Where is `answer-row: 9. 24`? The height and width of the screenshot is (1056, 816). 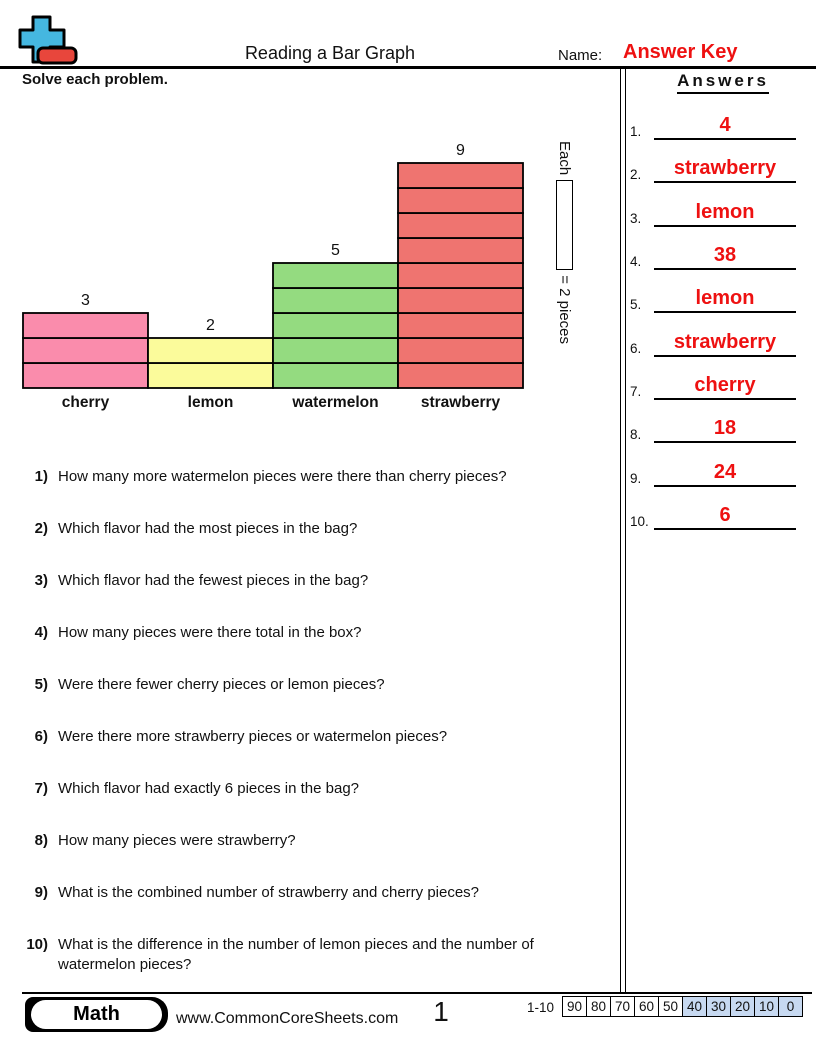 answer-row: 9. 24 is located at coordinates (721, 472).